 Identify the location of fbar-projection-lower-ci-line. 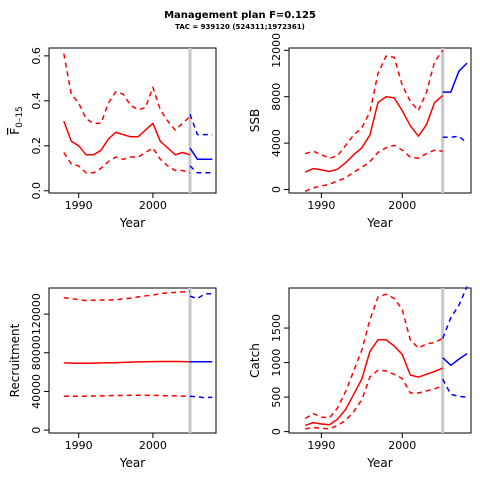
(201, 169).